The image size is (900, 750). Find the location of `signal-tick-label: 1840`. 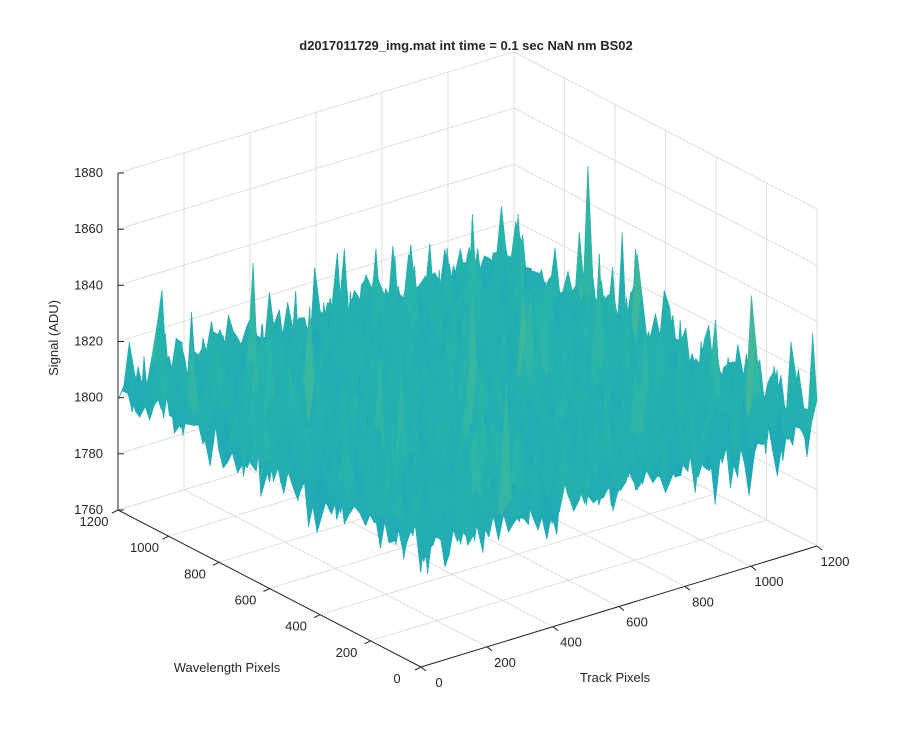

signal-tick-label: 1840 is located at coordinates (88, 284).